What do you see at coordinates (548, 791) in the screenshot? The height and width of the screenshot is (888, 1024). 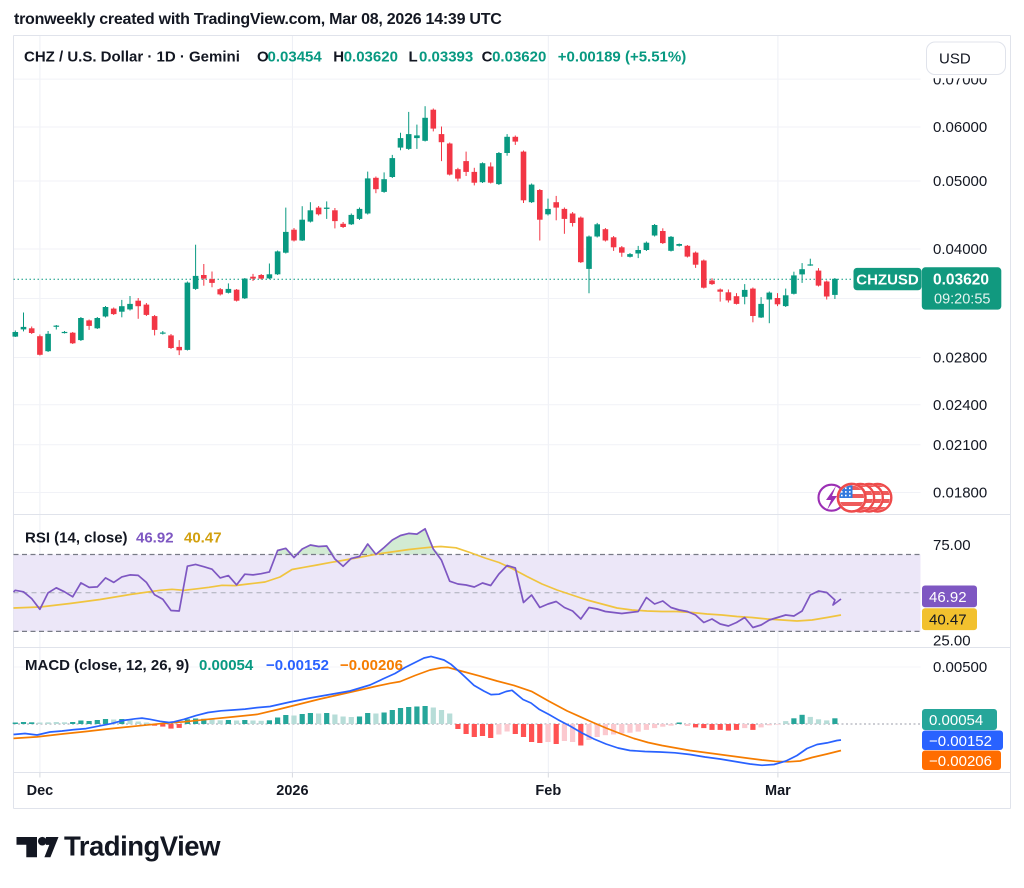 I see `svg-text: Feb` at bounding box center [548, 791].